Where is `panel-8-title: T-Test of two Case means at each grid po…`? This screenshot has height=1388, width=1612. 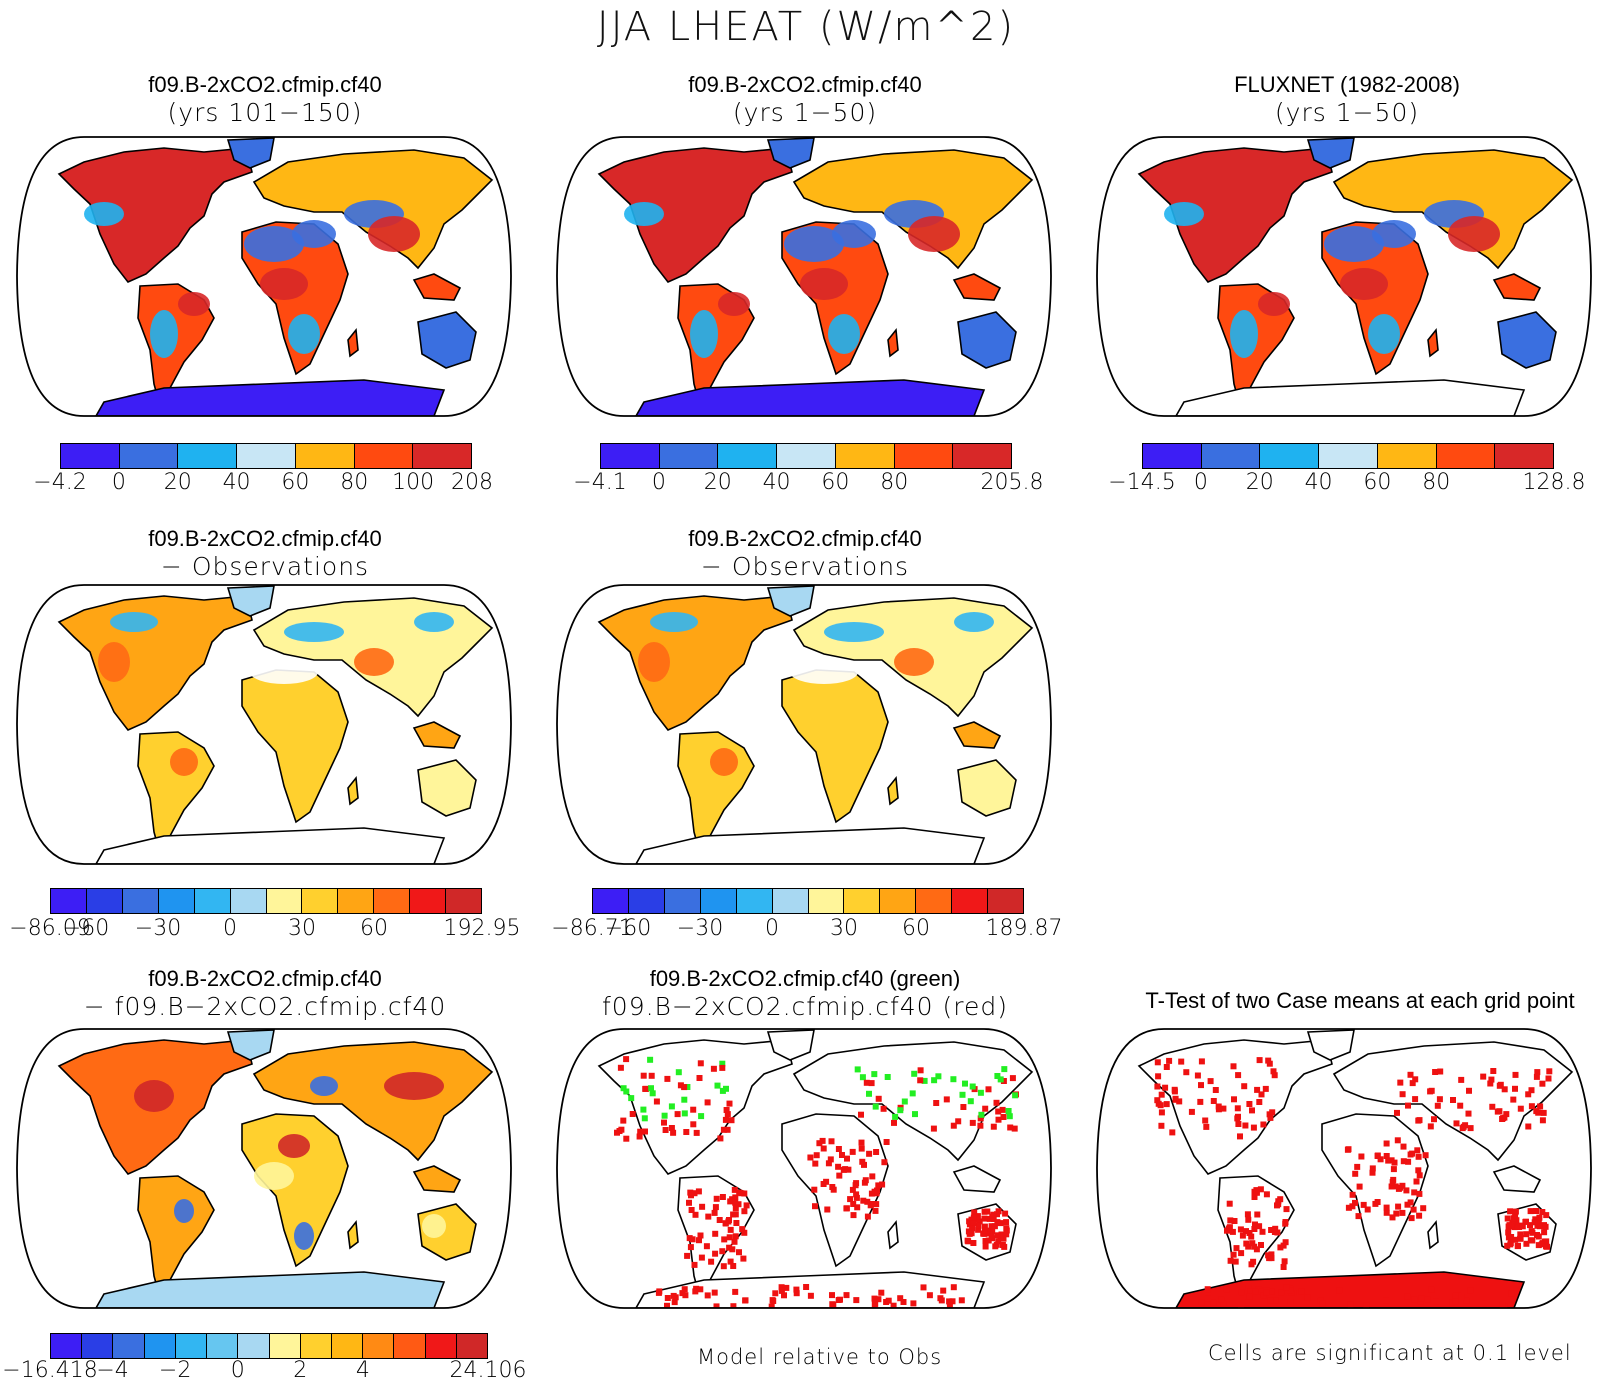
panel-8-title: T-Test of two Case means at each grid po… is located at coordinates (1346, 1001).